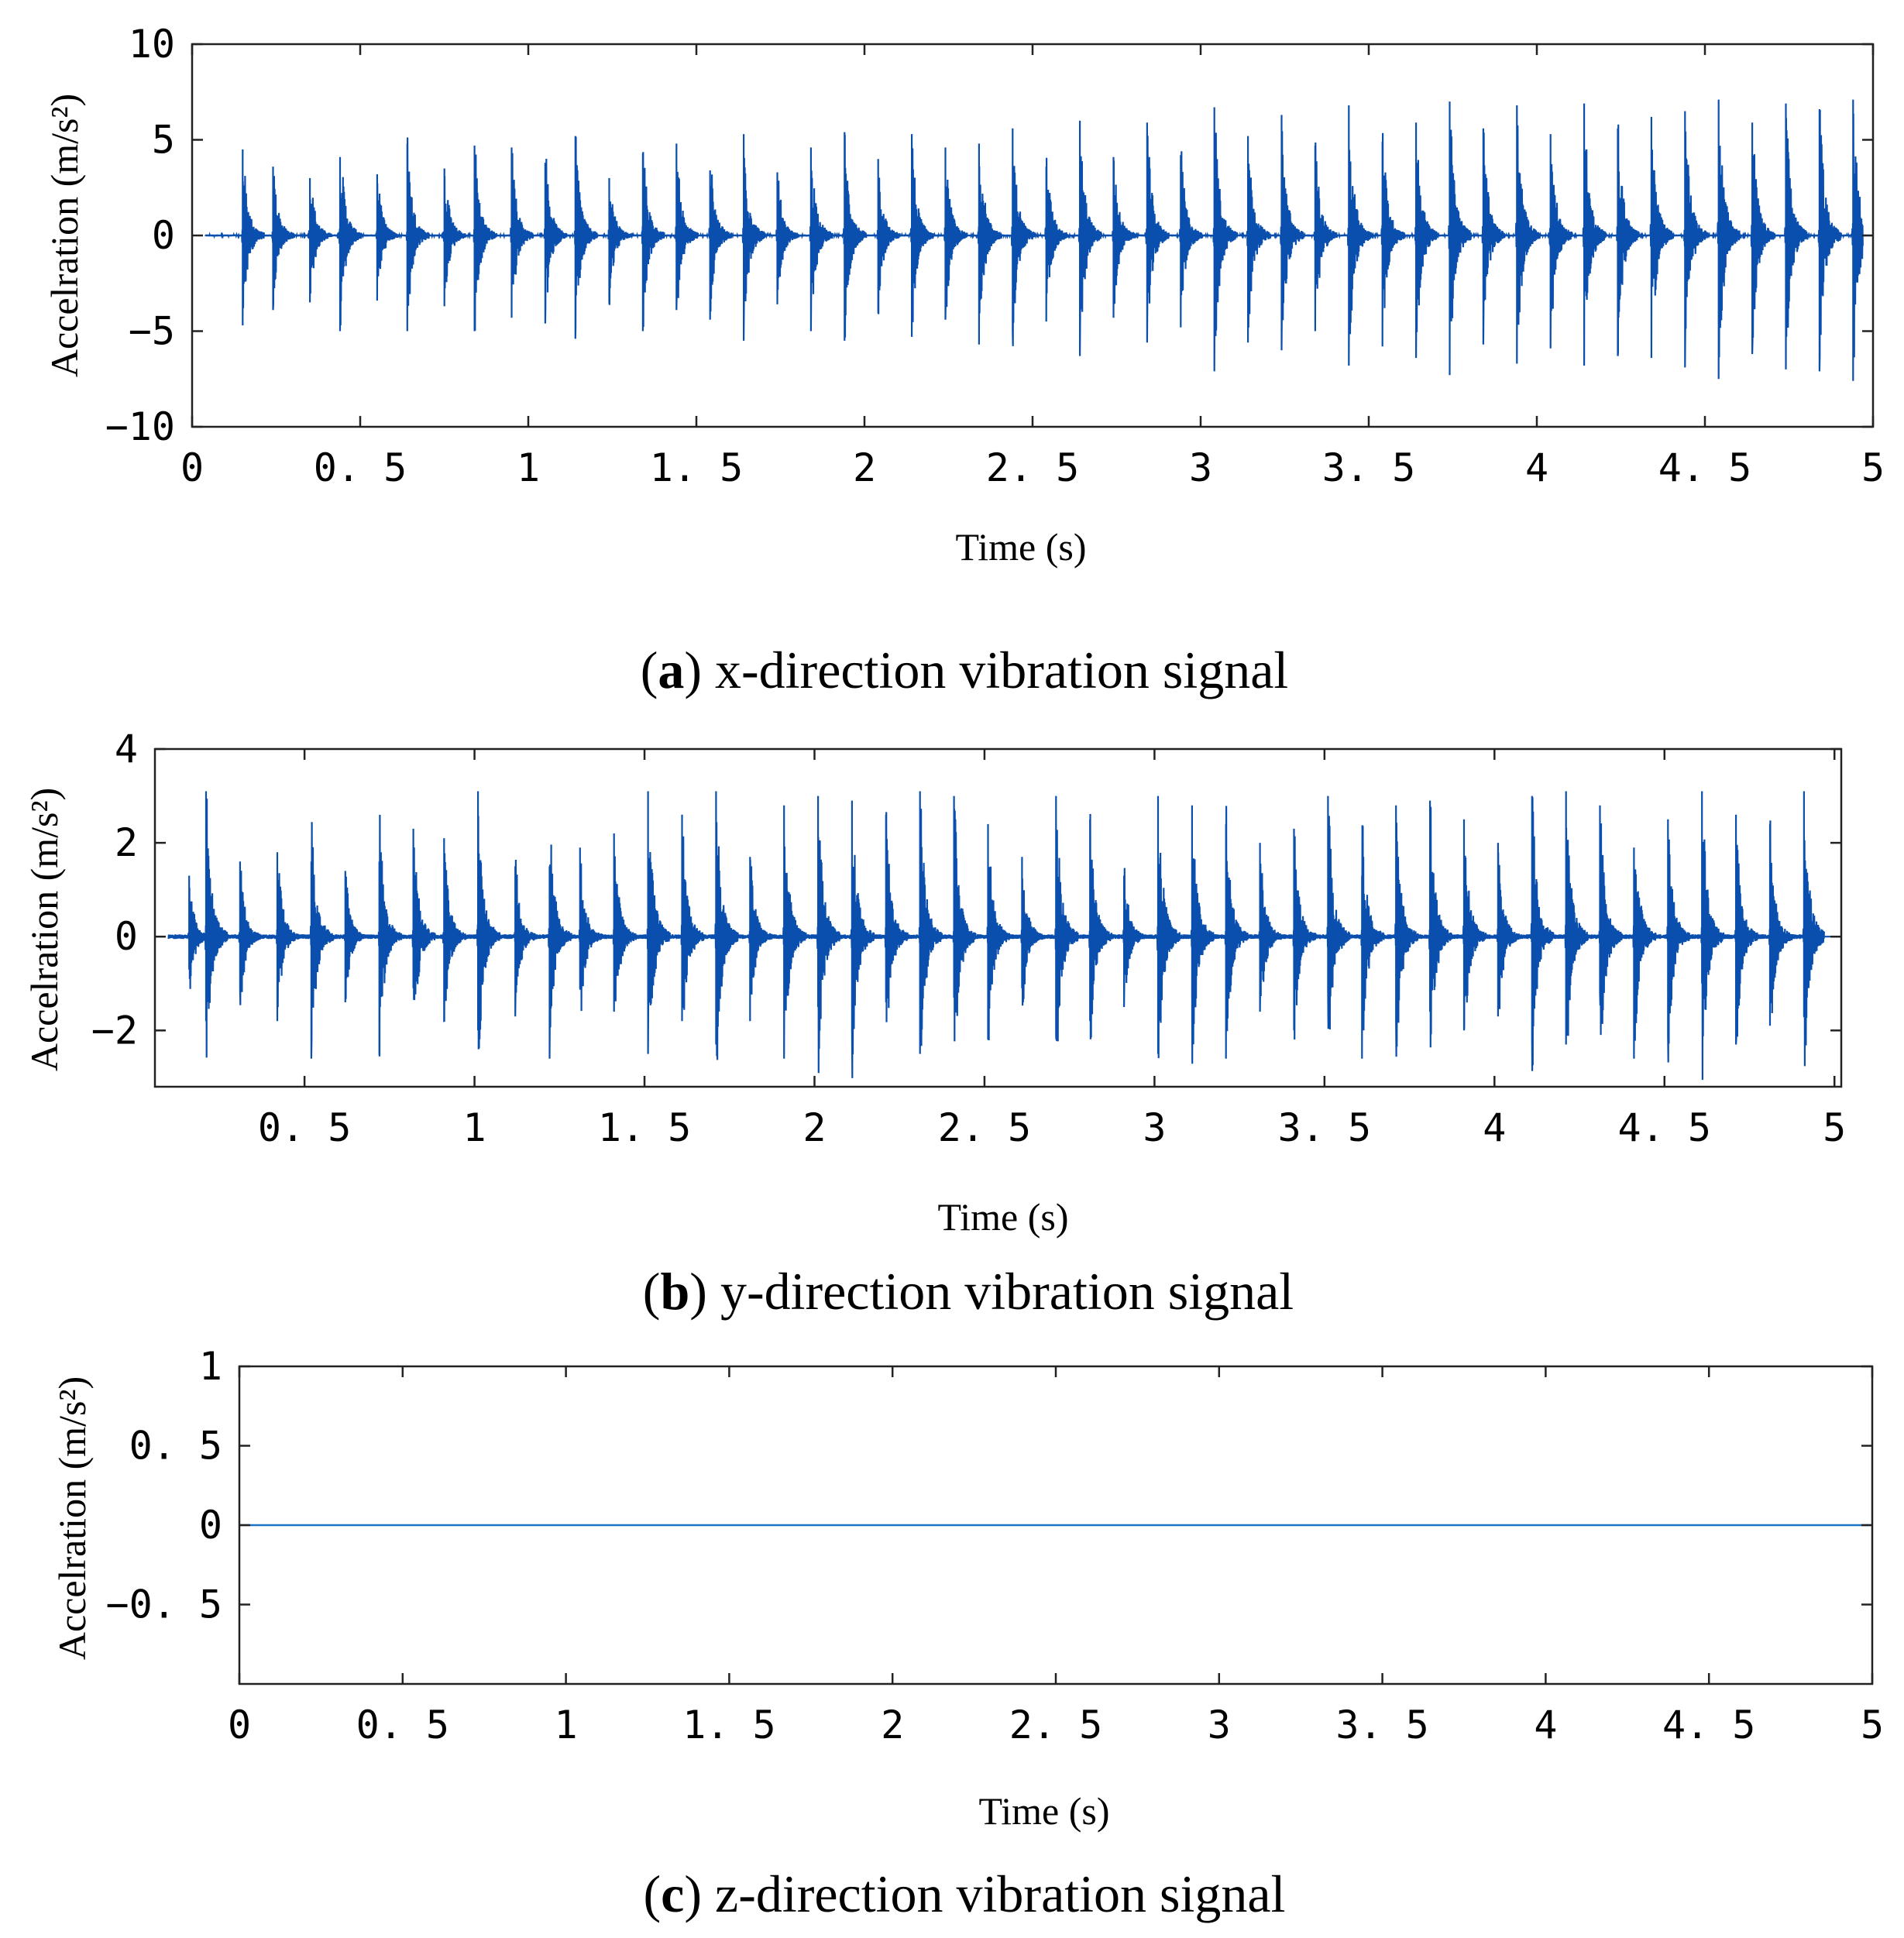 The width and height of the screenshot is (1904, 1938). I want to click on y-tick-label: 4, so click(127, 749).